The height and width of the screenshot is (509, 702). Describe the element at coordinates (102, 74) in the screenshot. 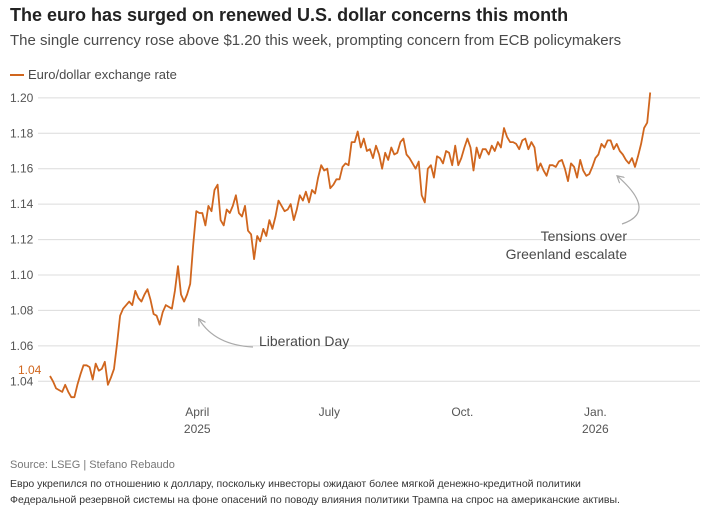

I see `legend-label: Euro/dollar exchange rate` at that location.